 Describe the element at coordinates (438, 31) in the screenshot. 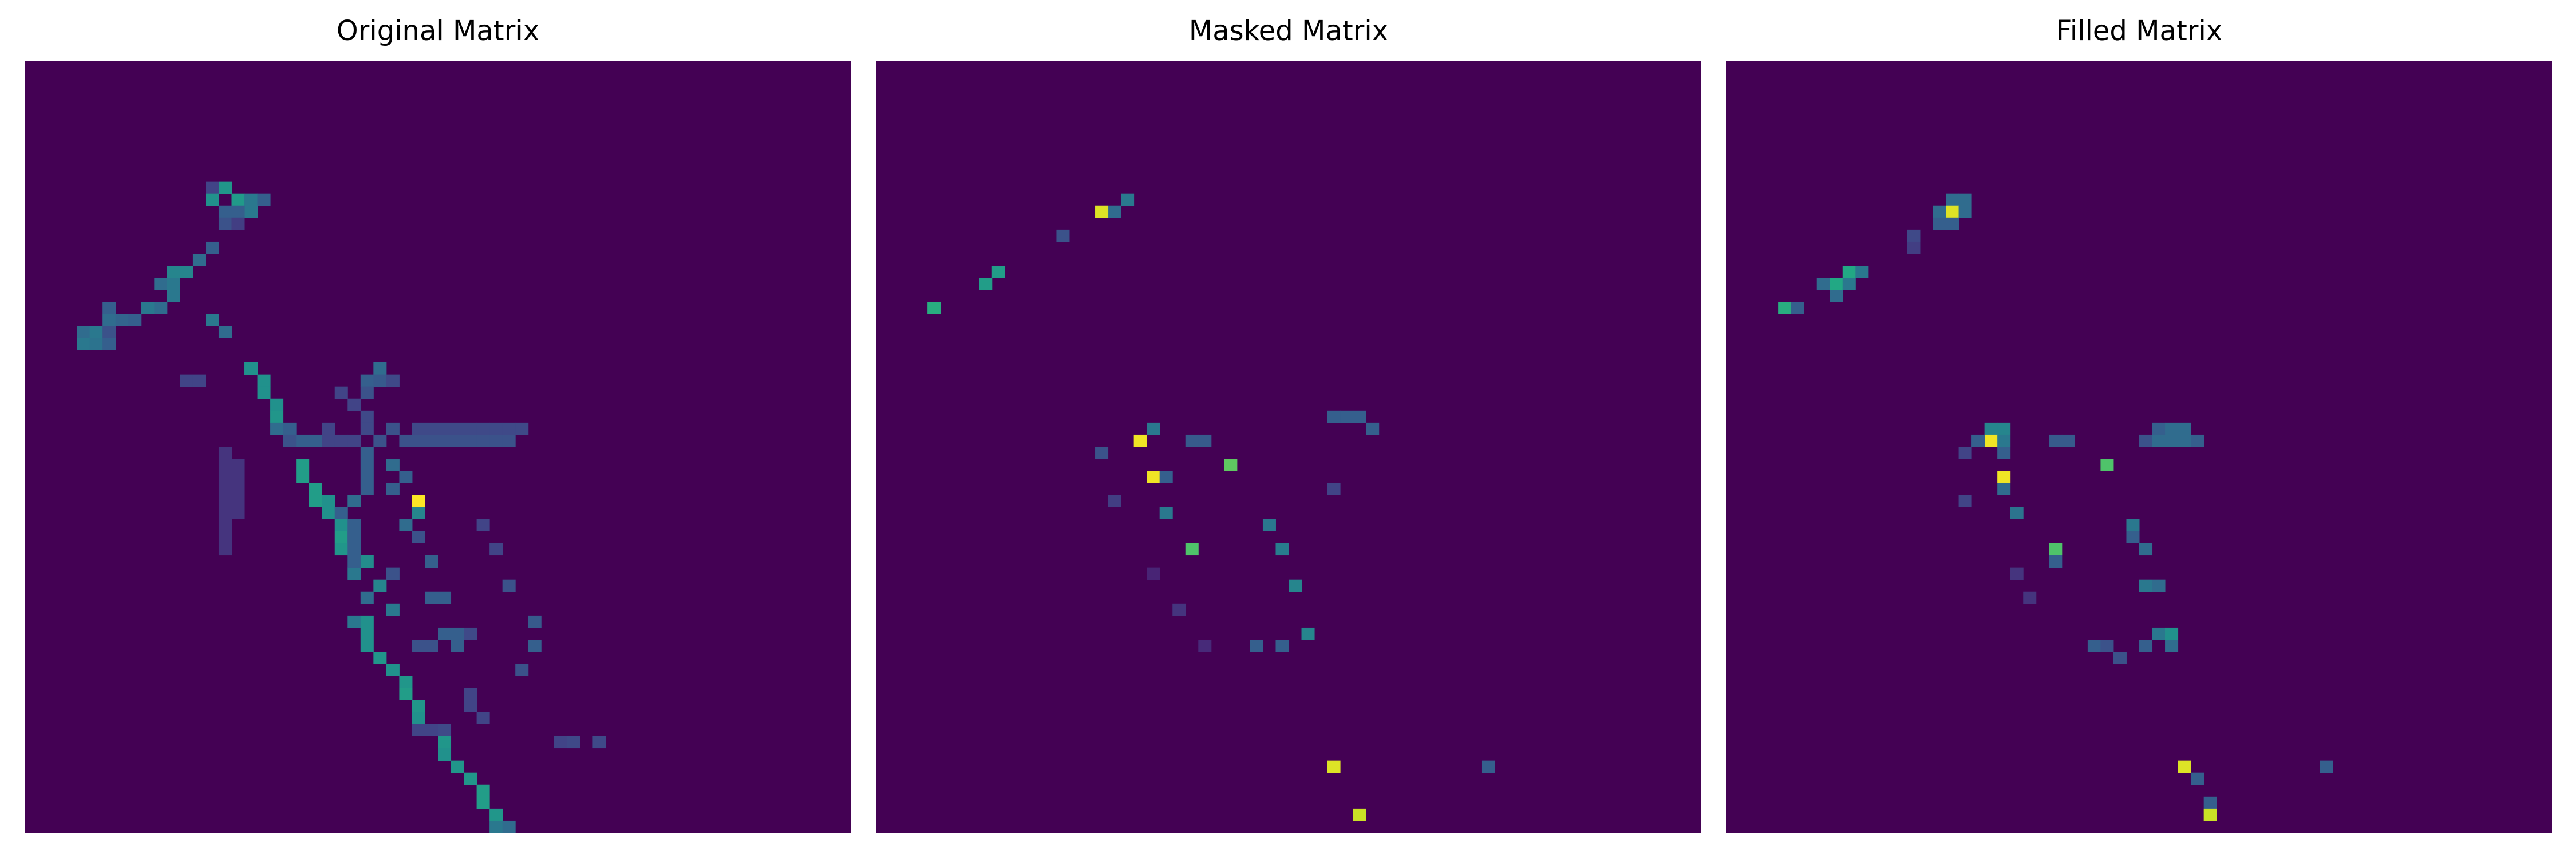

I see `chart-title: Original Matrix` at that location.